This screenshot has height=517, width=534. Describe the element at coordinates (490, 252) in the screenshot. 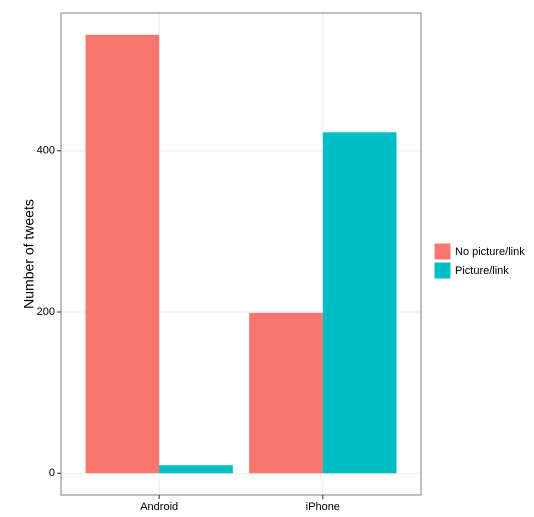

I see `legend-label: No picture/link` at that location.